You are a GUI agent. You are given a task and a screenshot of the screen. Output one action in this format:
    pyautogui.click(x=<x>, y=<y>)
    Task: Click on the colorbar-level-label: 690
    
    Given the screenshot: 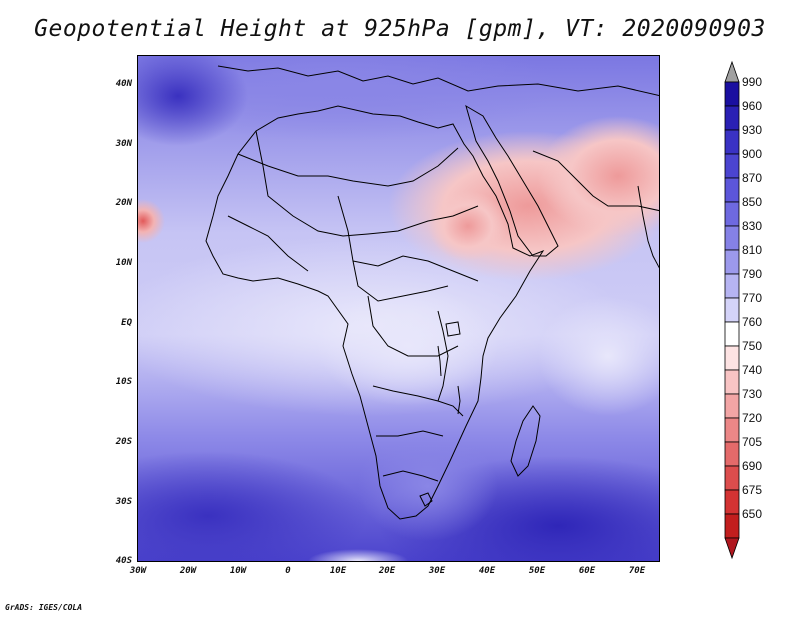 What is the action you would take?
    pyautogui.click(x=752, y=466)
    